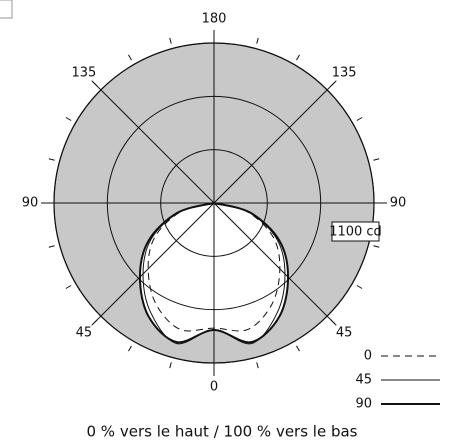  What do you see at coordinates (214, 19) in the screenshot?
I see `theta-label: 180` at bounding box center [214, 19].